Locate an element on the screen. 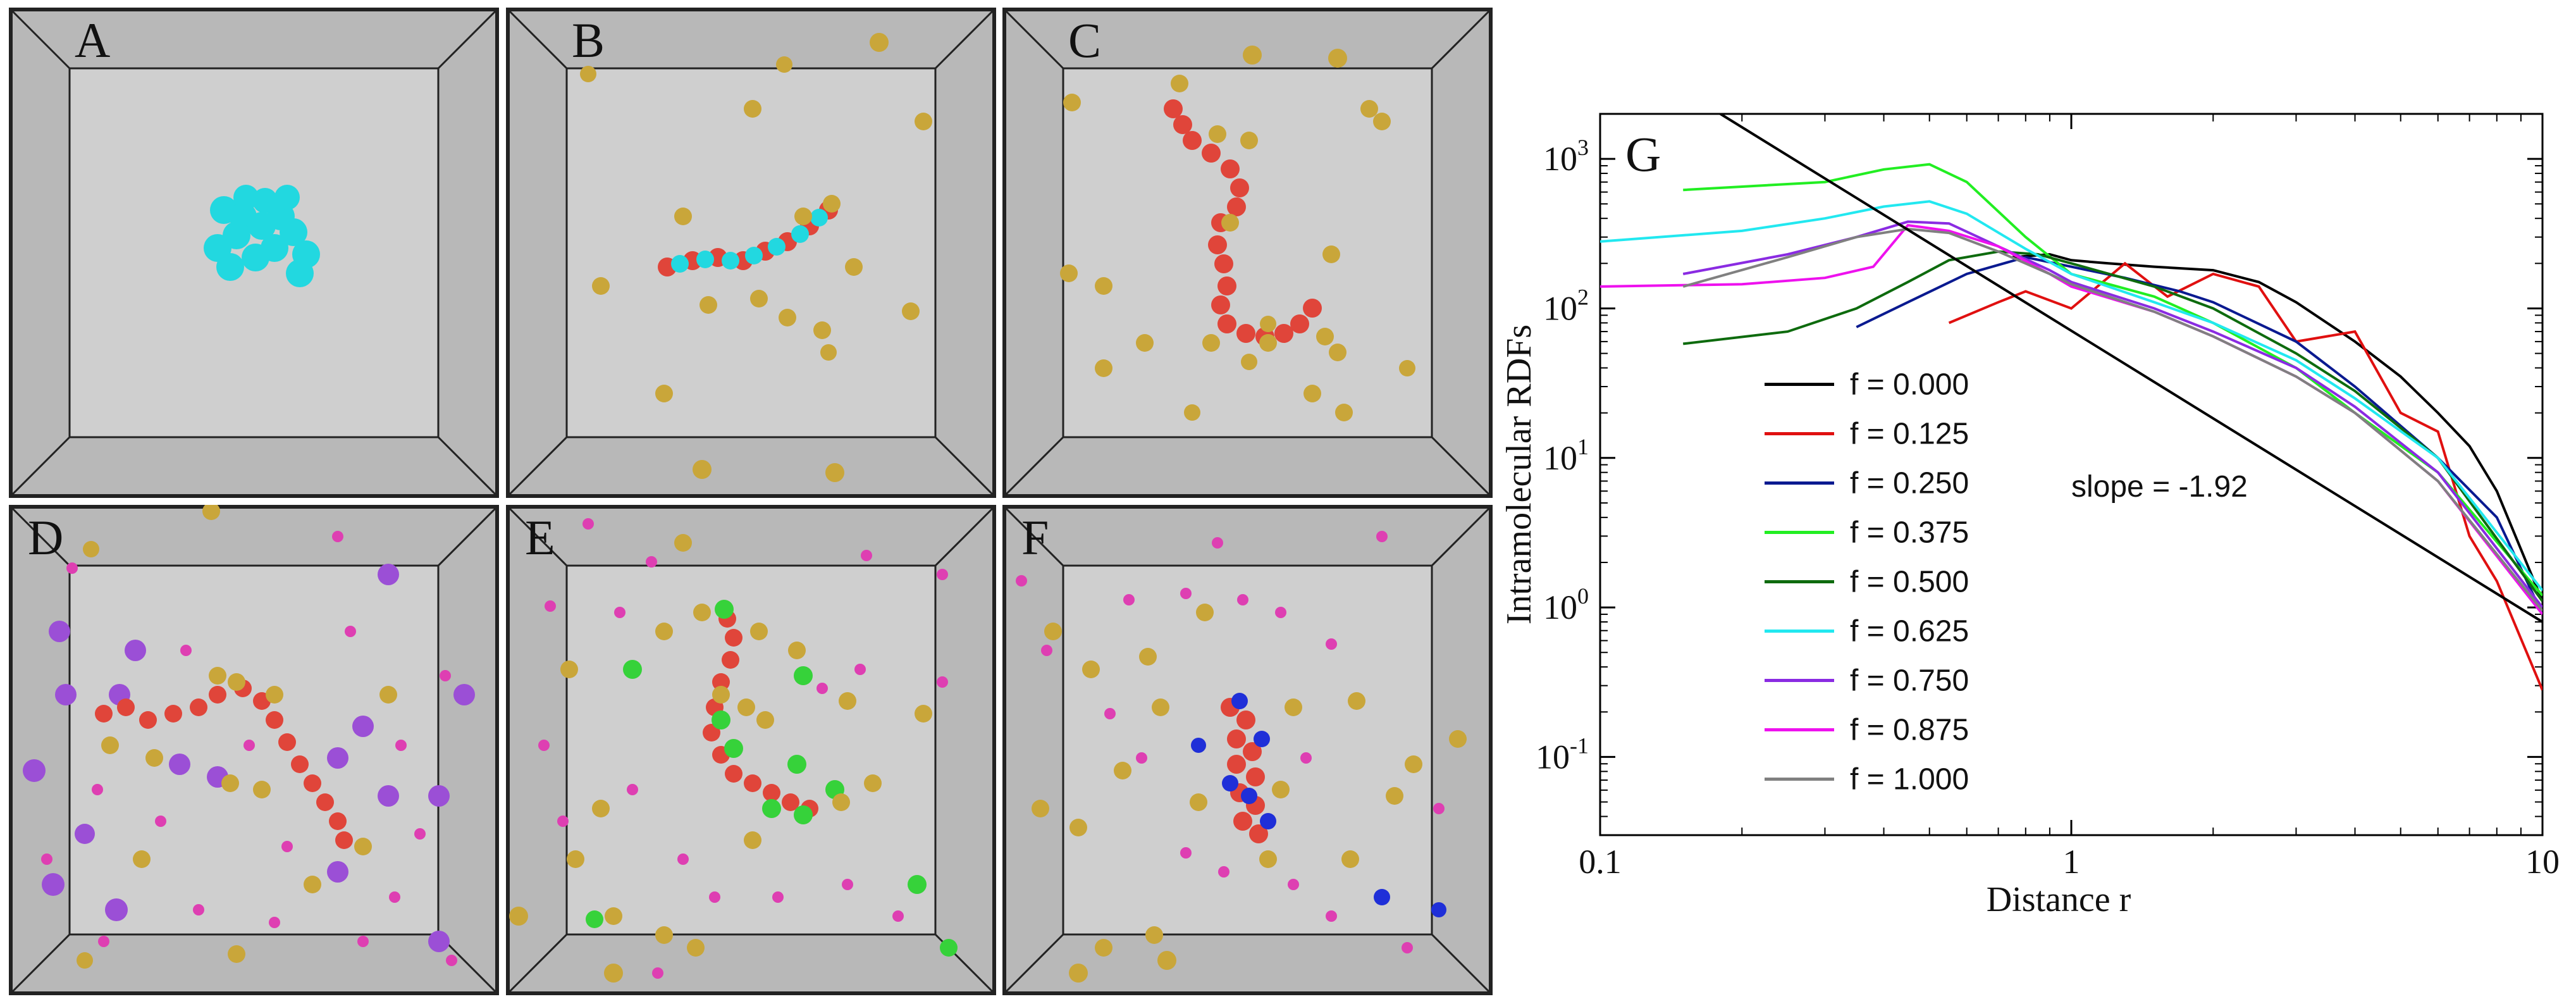  legend-label-3: f = 0.375 is located at coordinates (1909, 532).